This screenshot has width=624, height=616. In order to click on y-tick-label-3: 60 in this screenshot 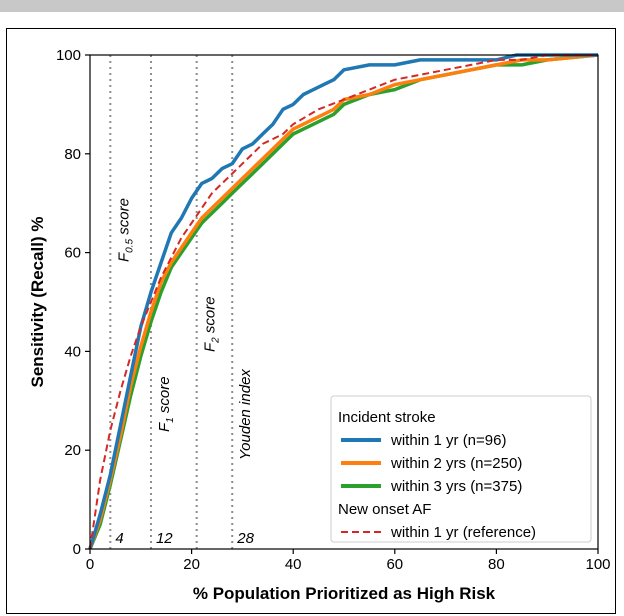, I will do `click(72, 253)`.